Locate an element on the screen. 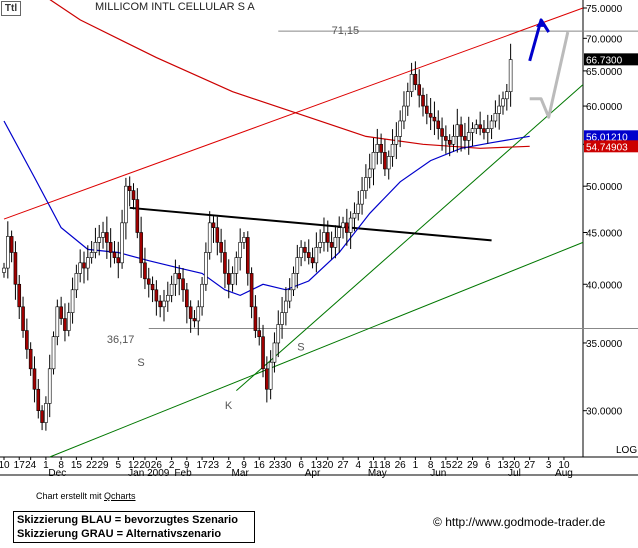  y-tick-label: 75.0000 is located at coordinates (604, 9).